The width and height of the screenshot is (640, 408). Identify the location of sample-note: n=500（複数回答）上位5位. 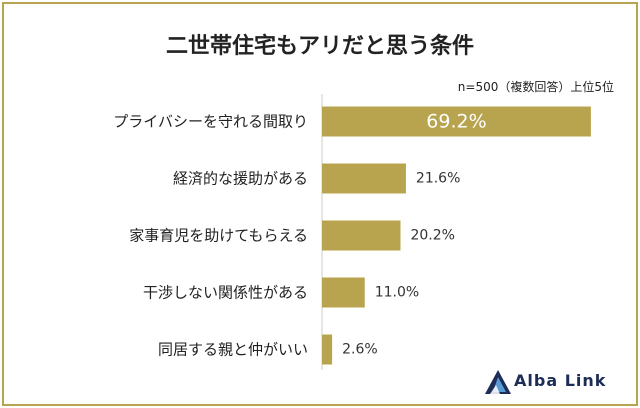
(535, 87).